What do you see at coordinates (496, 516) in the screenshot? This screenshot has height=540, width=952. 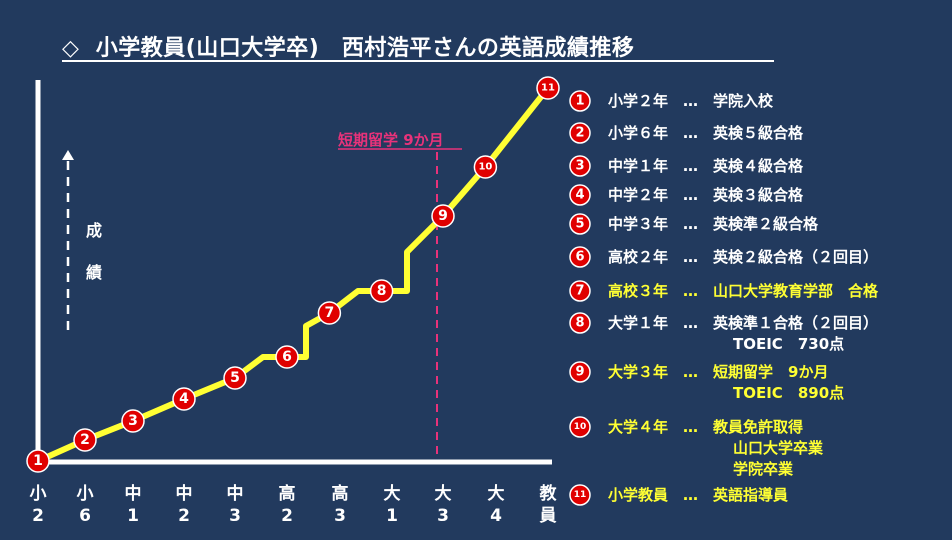 I see `x-axis-label-9-1: 4` at bounding box center [496, 516].